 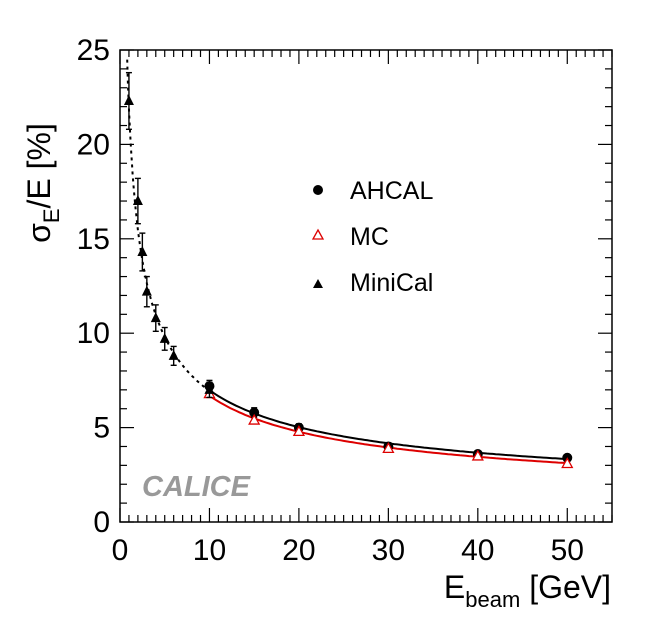 What do you see at coordinates (254, 412) in the screenshot?
I see `point-ahcal` at bounding box center [254, 412].